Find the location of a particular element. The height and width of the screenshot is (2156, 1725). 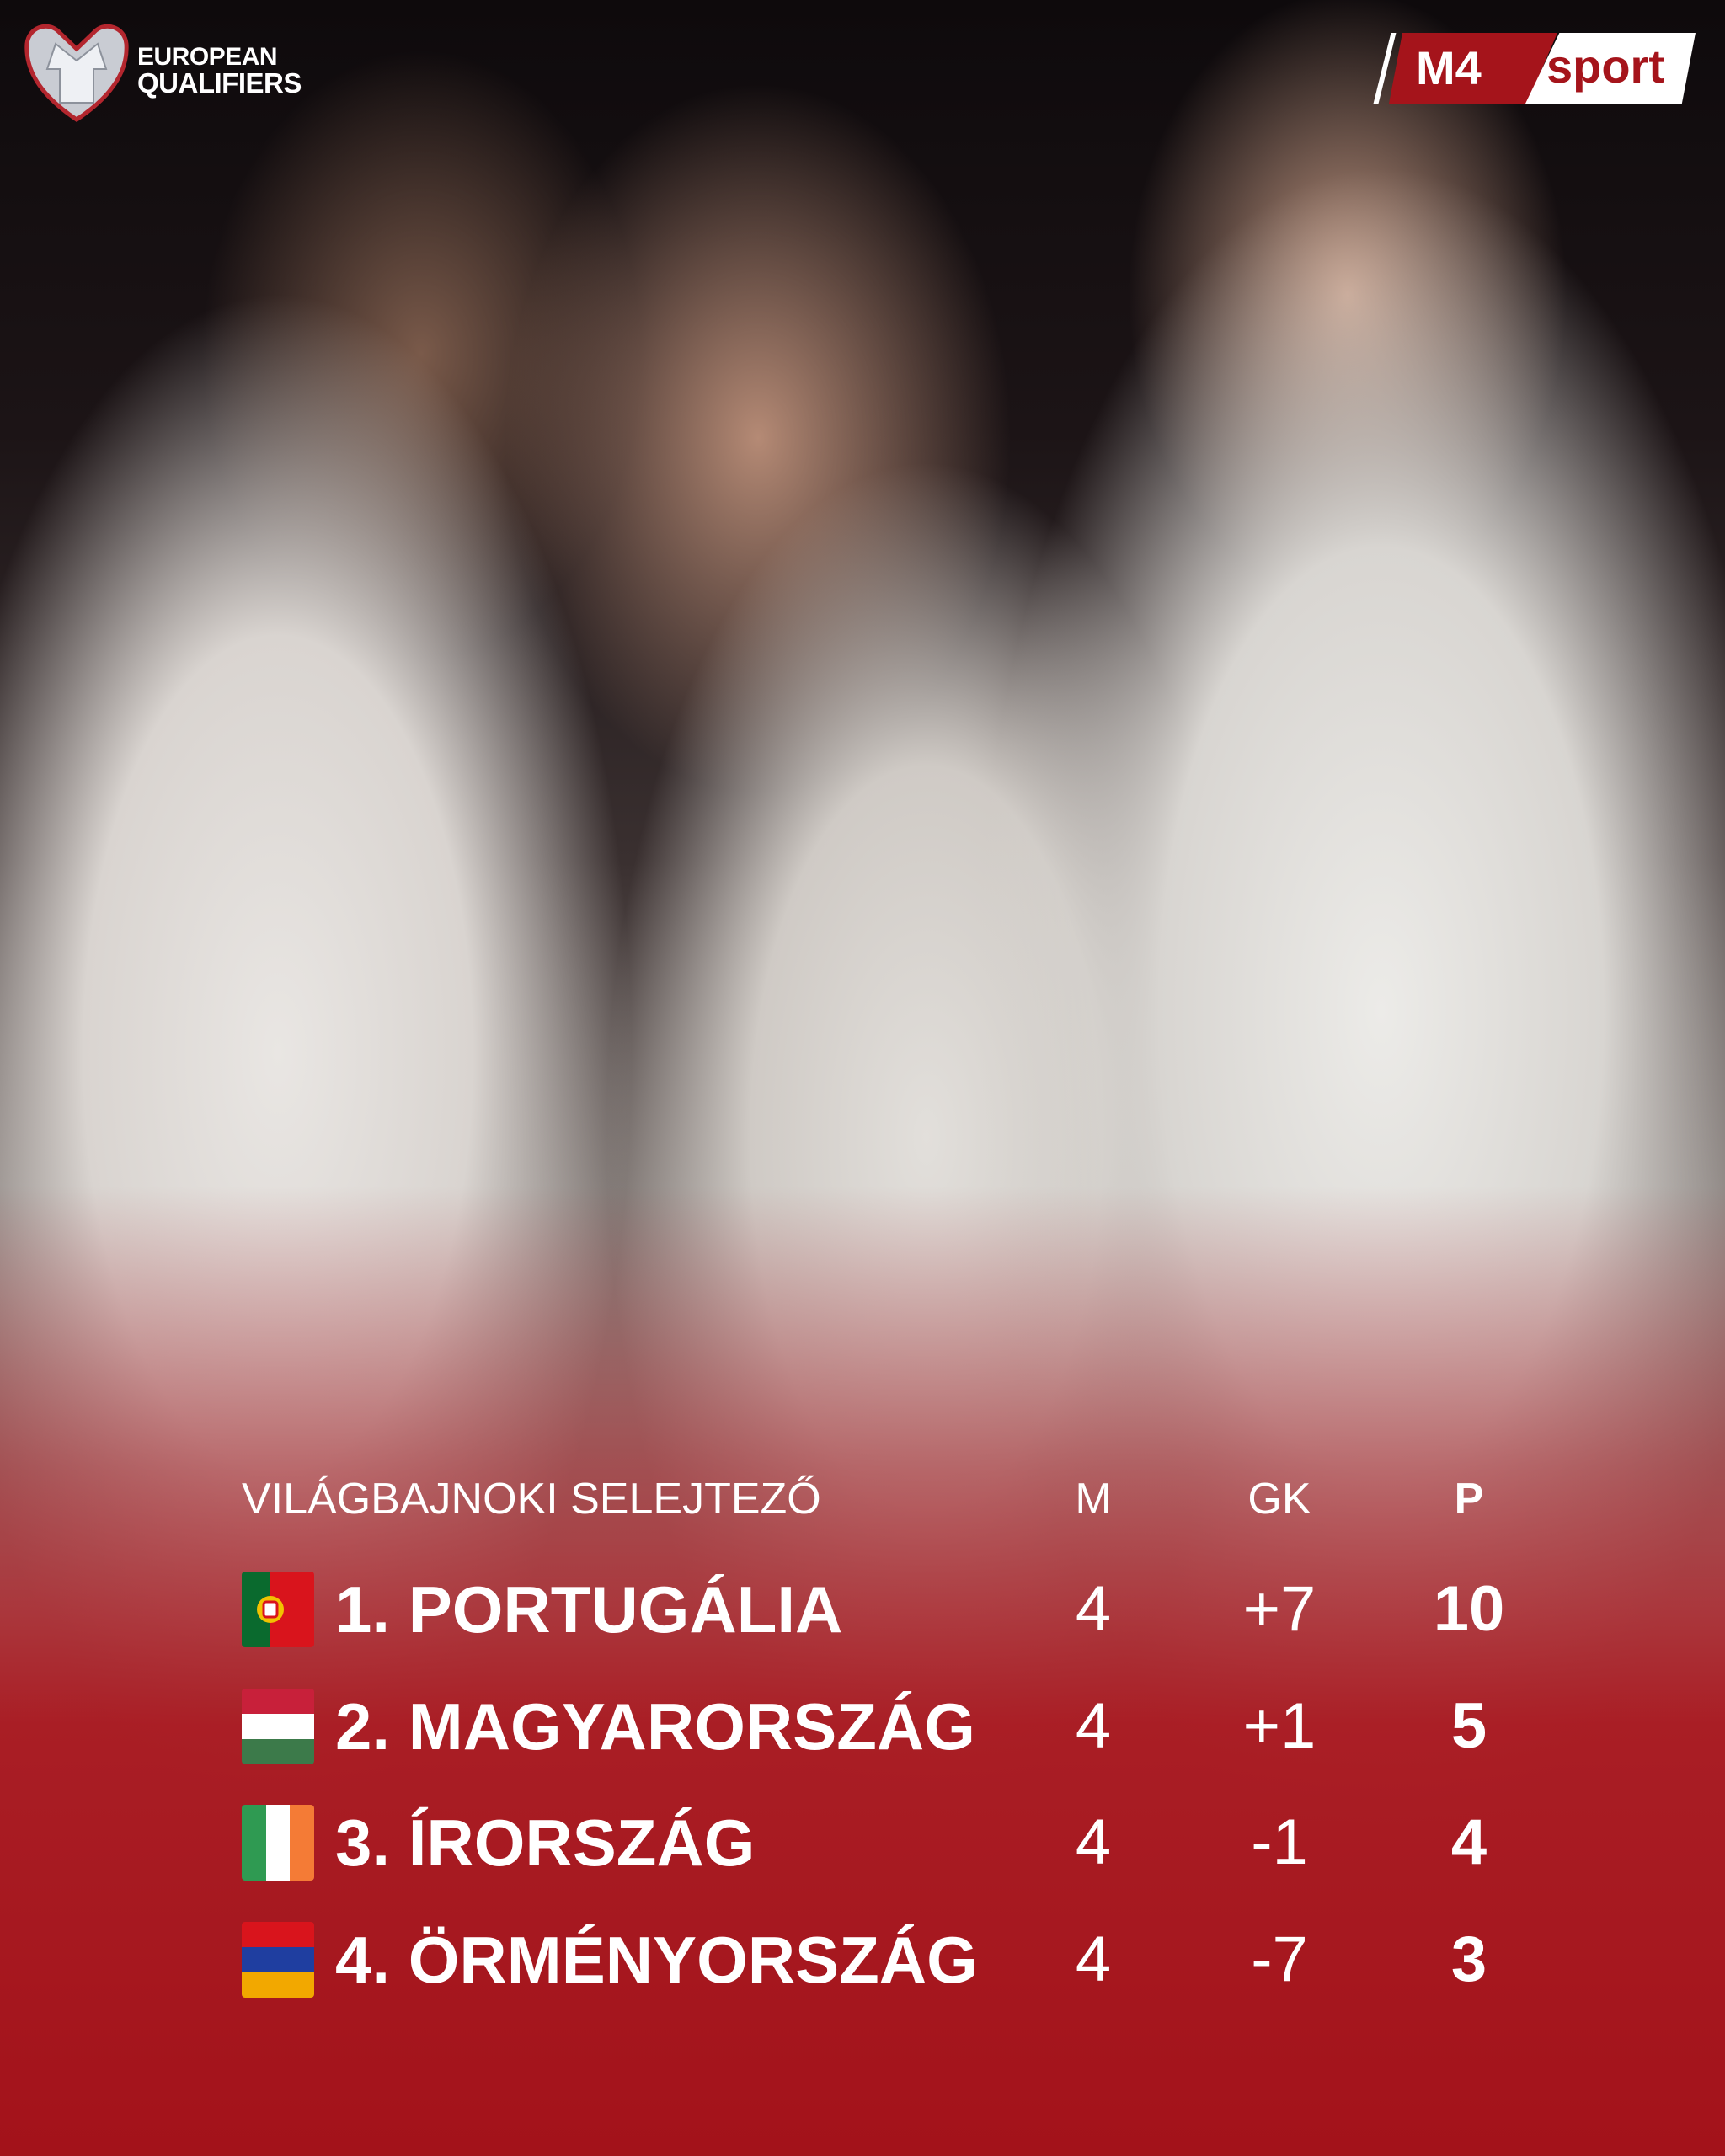

goal-difference-value: +7 is located at coordinates (1279, 1609).